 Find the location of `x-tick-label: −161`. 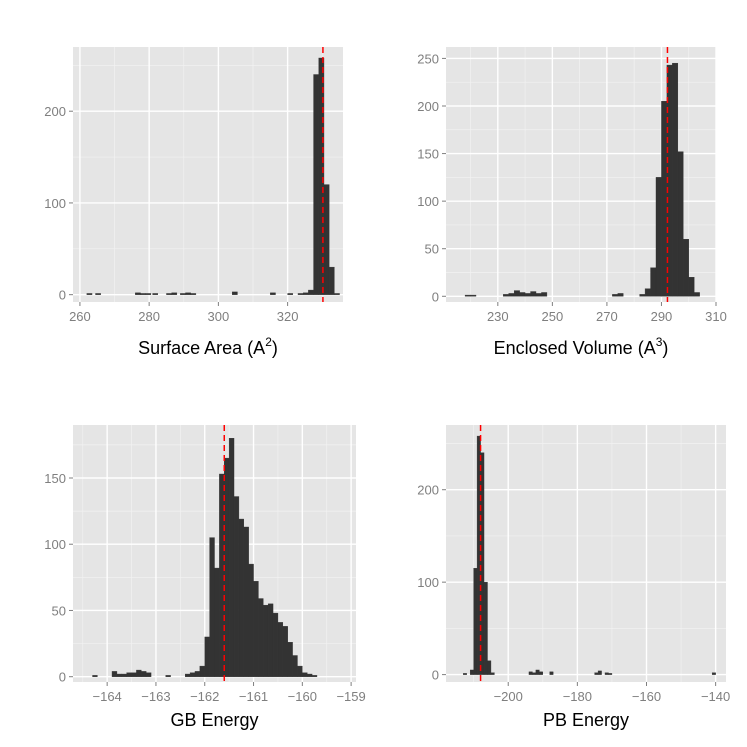

x-tick-label: −161 is located at coordinates (253, 696).